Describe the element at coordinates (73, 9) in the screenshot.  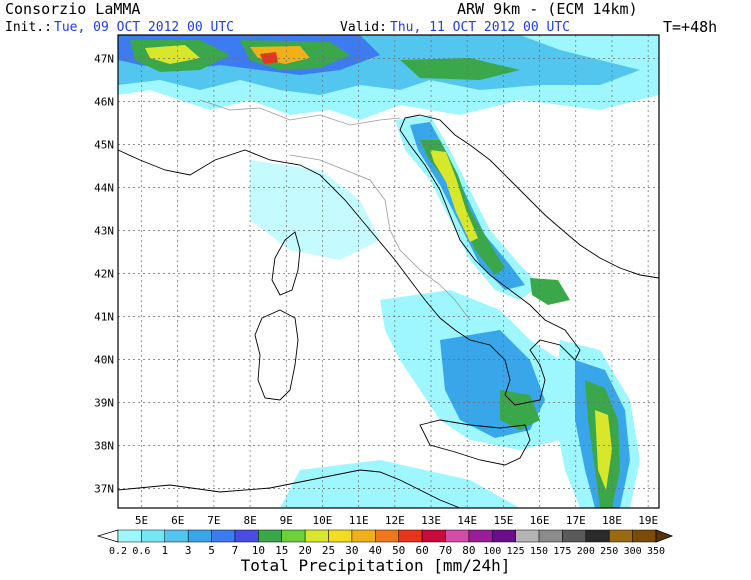
I see `source-title: Consorzio LaMMA` at that location.